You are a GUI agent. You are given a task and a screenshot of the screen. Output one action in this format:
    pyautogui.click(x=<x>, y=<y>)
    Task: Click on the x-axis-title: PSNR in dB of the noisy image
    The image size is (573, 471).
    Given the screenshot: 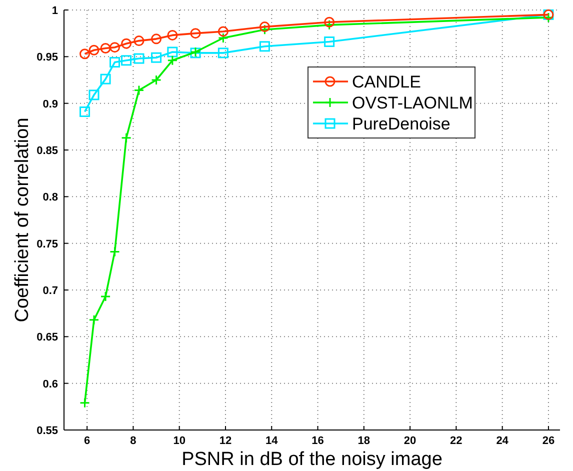 What is the action you would take?
    pyautogui.click(x=312, y=459)
    